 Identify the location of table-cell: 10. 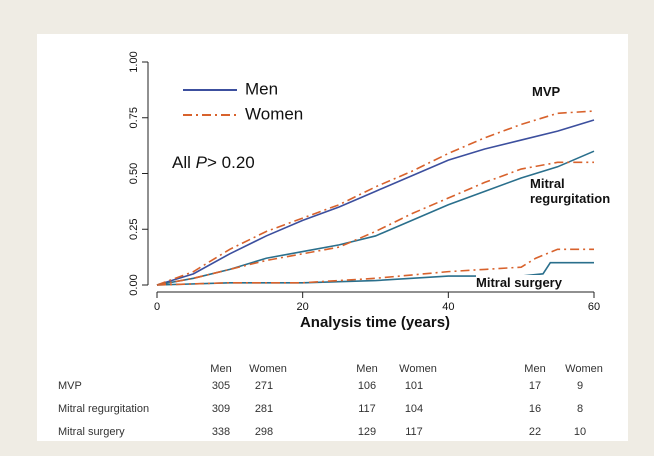
(580, 432).